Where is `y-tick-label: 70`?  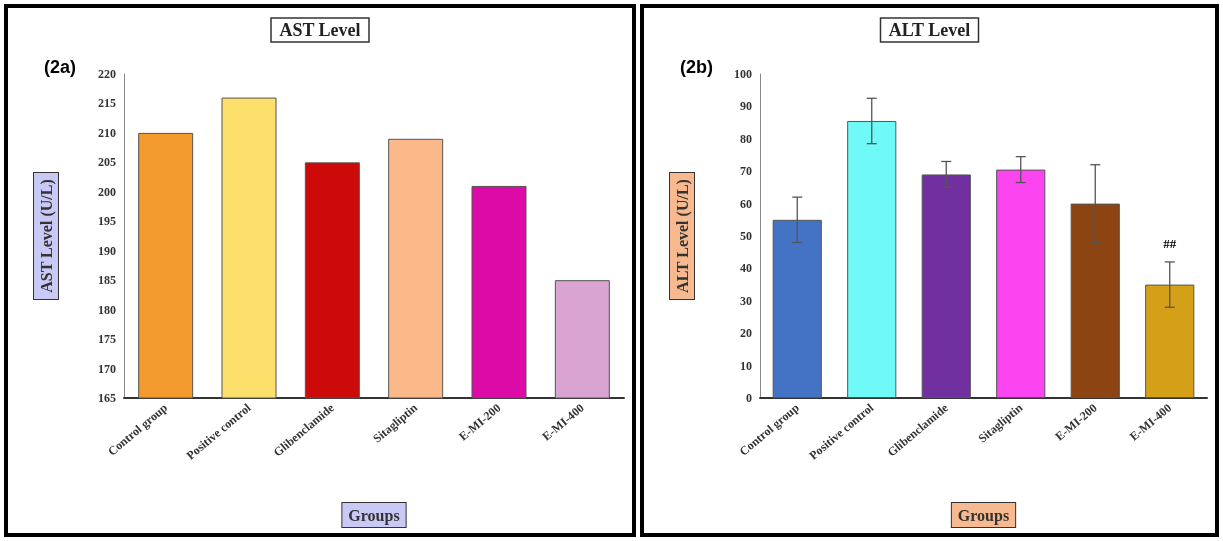
y-tick-label: 70 is located at coordinates (746, 171).